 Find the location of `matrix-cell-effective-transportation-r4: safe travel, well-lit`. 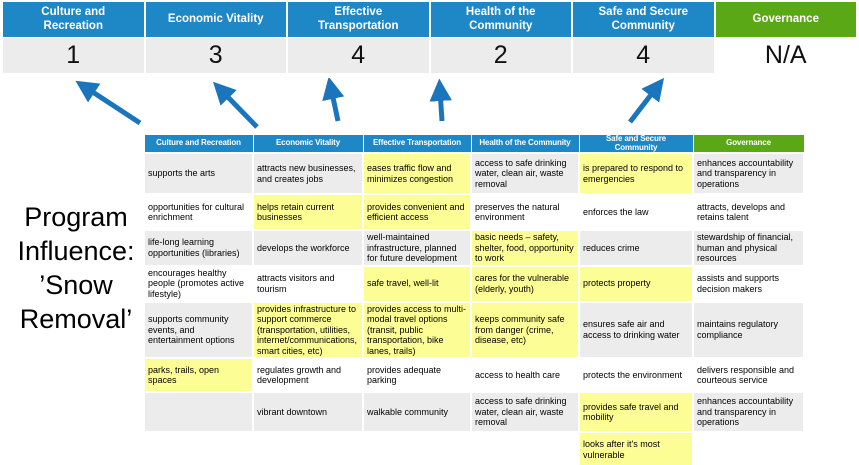

matrix-cell-effective-transportation-r4: safe travel, well-lit is located at coordinates (417, 283).